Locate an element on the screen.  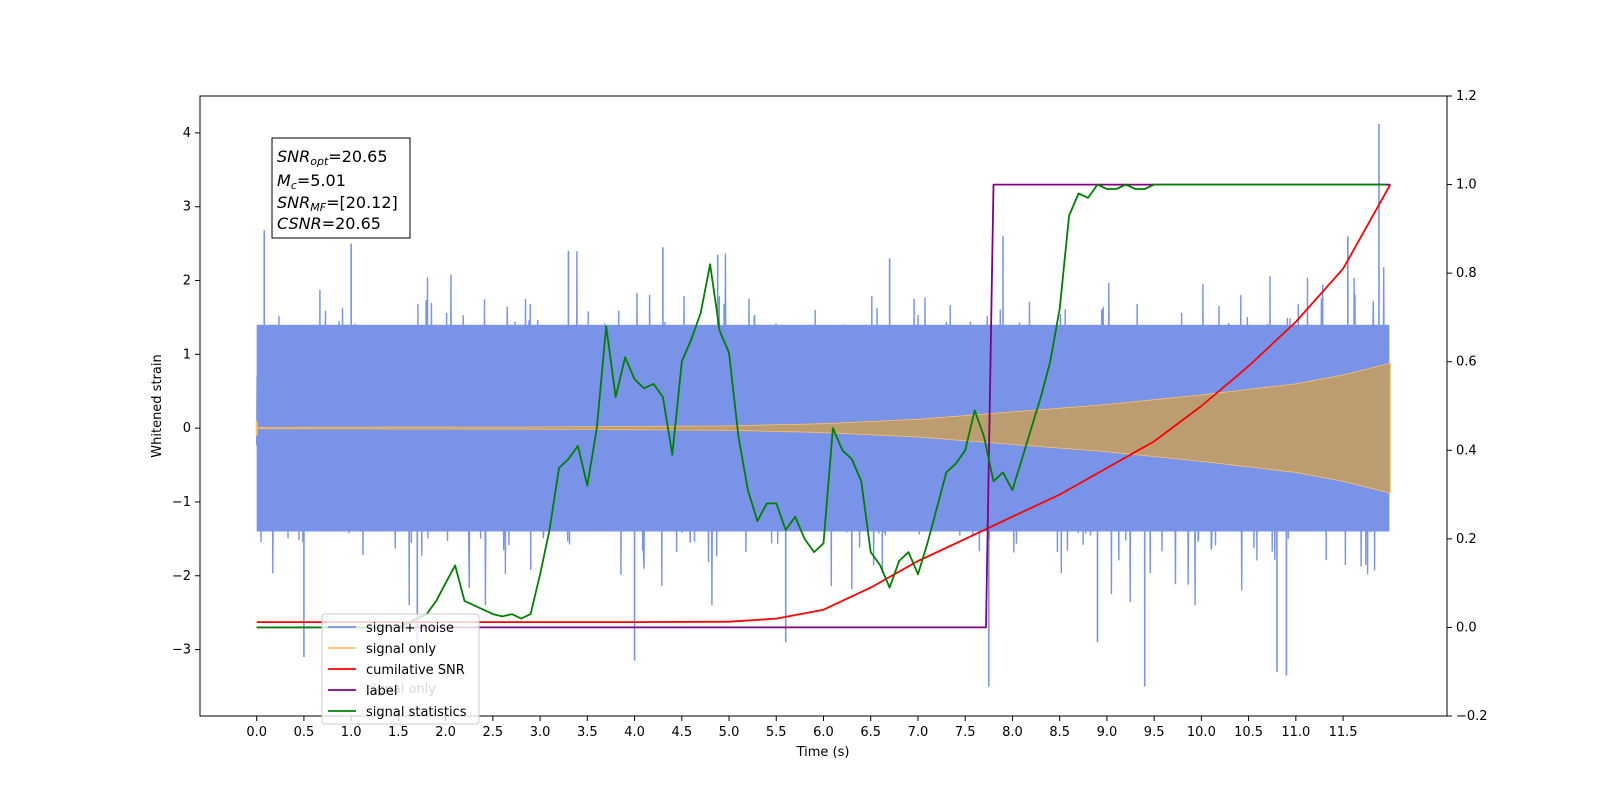
annotation-frame is located at coordinates (341, 188).